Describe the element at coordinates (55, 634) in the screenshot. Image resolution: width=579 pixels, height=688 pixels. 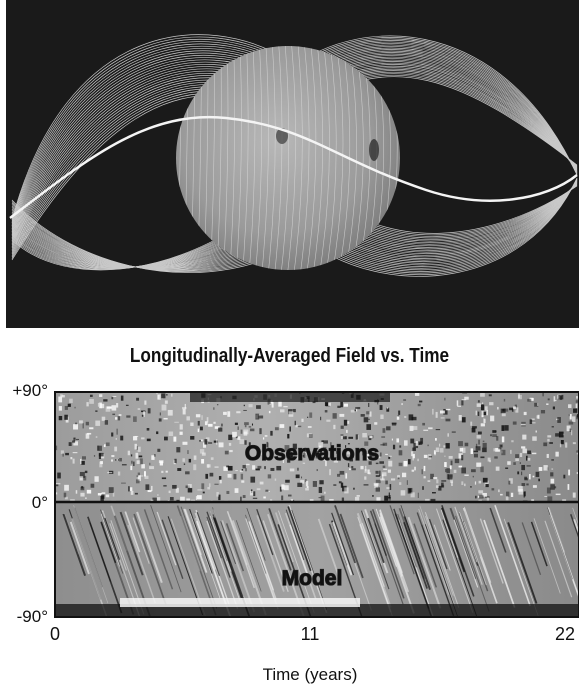
I see `x-tick-label: 0` at that location.